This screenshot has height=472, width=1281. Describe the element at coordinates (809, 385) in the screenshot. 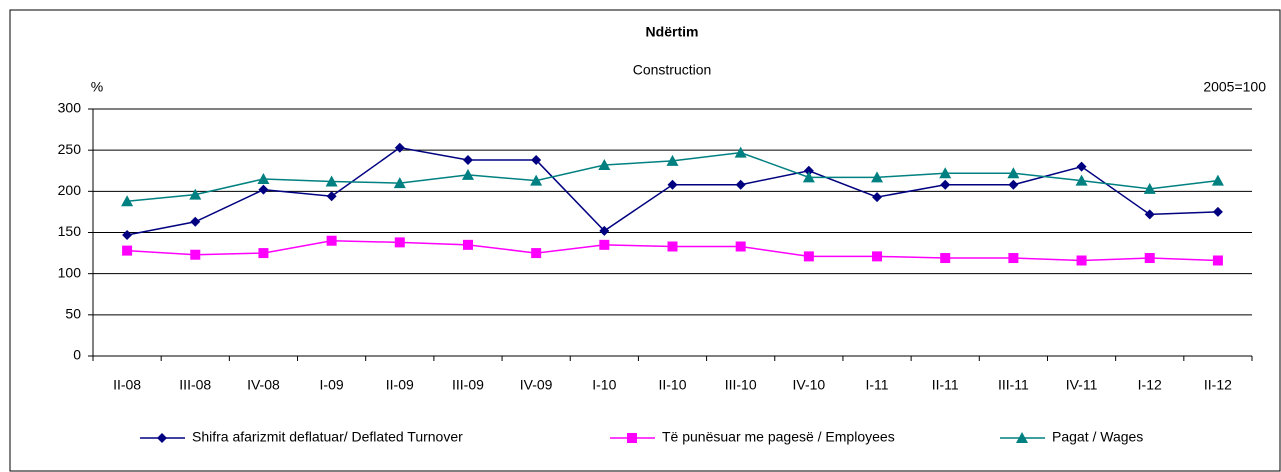

I see `x-tick-label: IV-10` at that location.